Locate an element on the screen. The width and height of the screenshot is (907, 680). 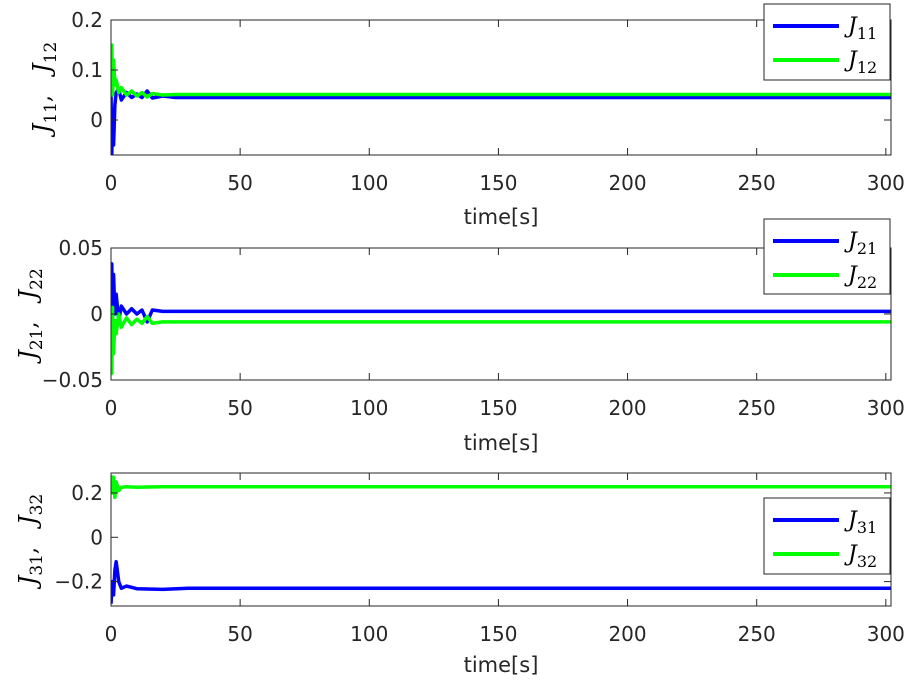
legend-label-subscript: 22 is located at coordinates (867, 282).